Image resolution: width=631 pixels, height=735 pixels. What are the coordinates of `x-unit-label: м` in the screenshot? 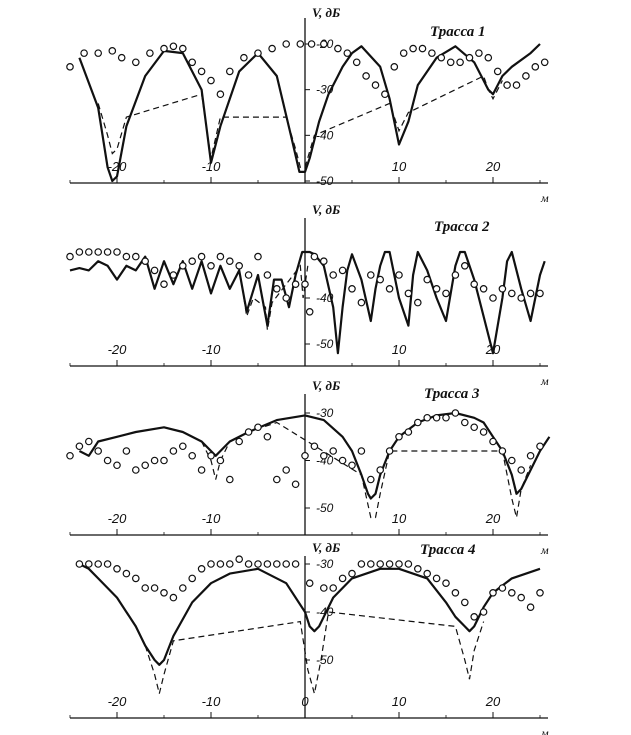 It's located at (544, 198).